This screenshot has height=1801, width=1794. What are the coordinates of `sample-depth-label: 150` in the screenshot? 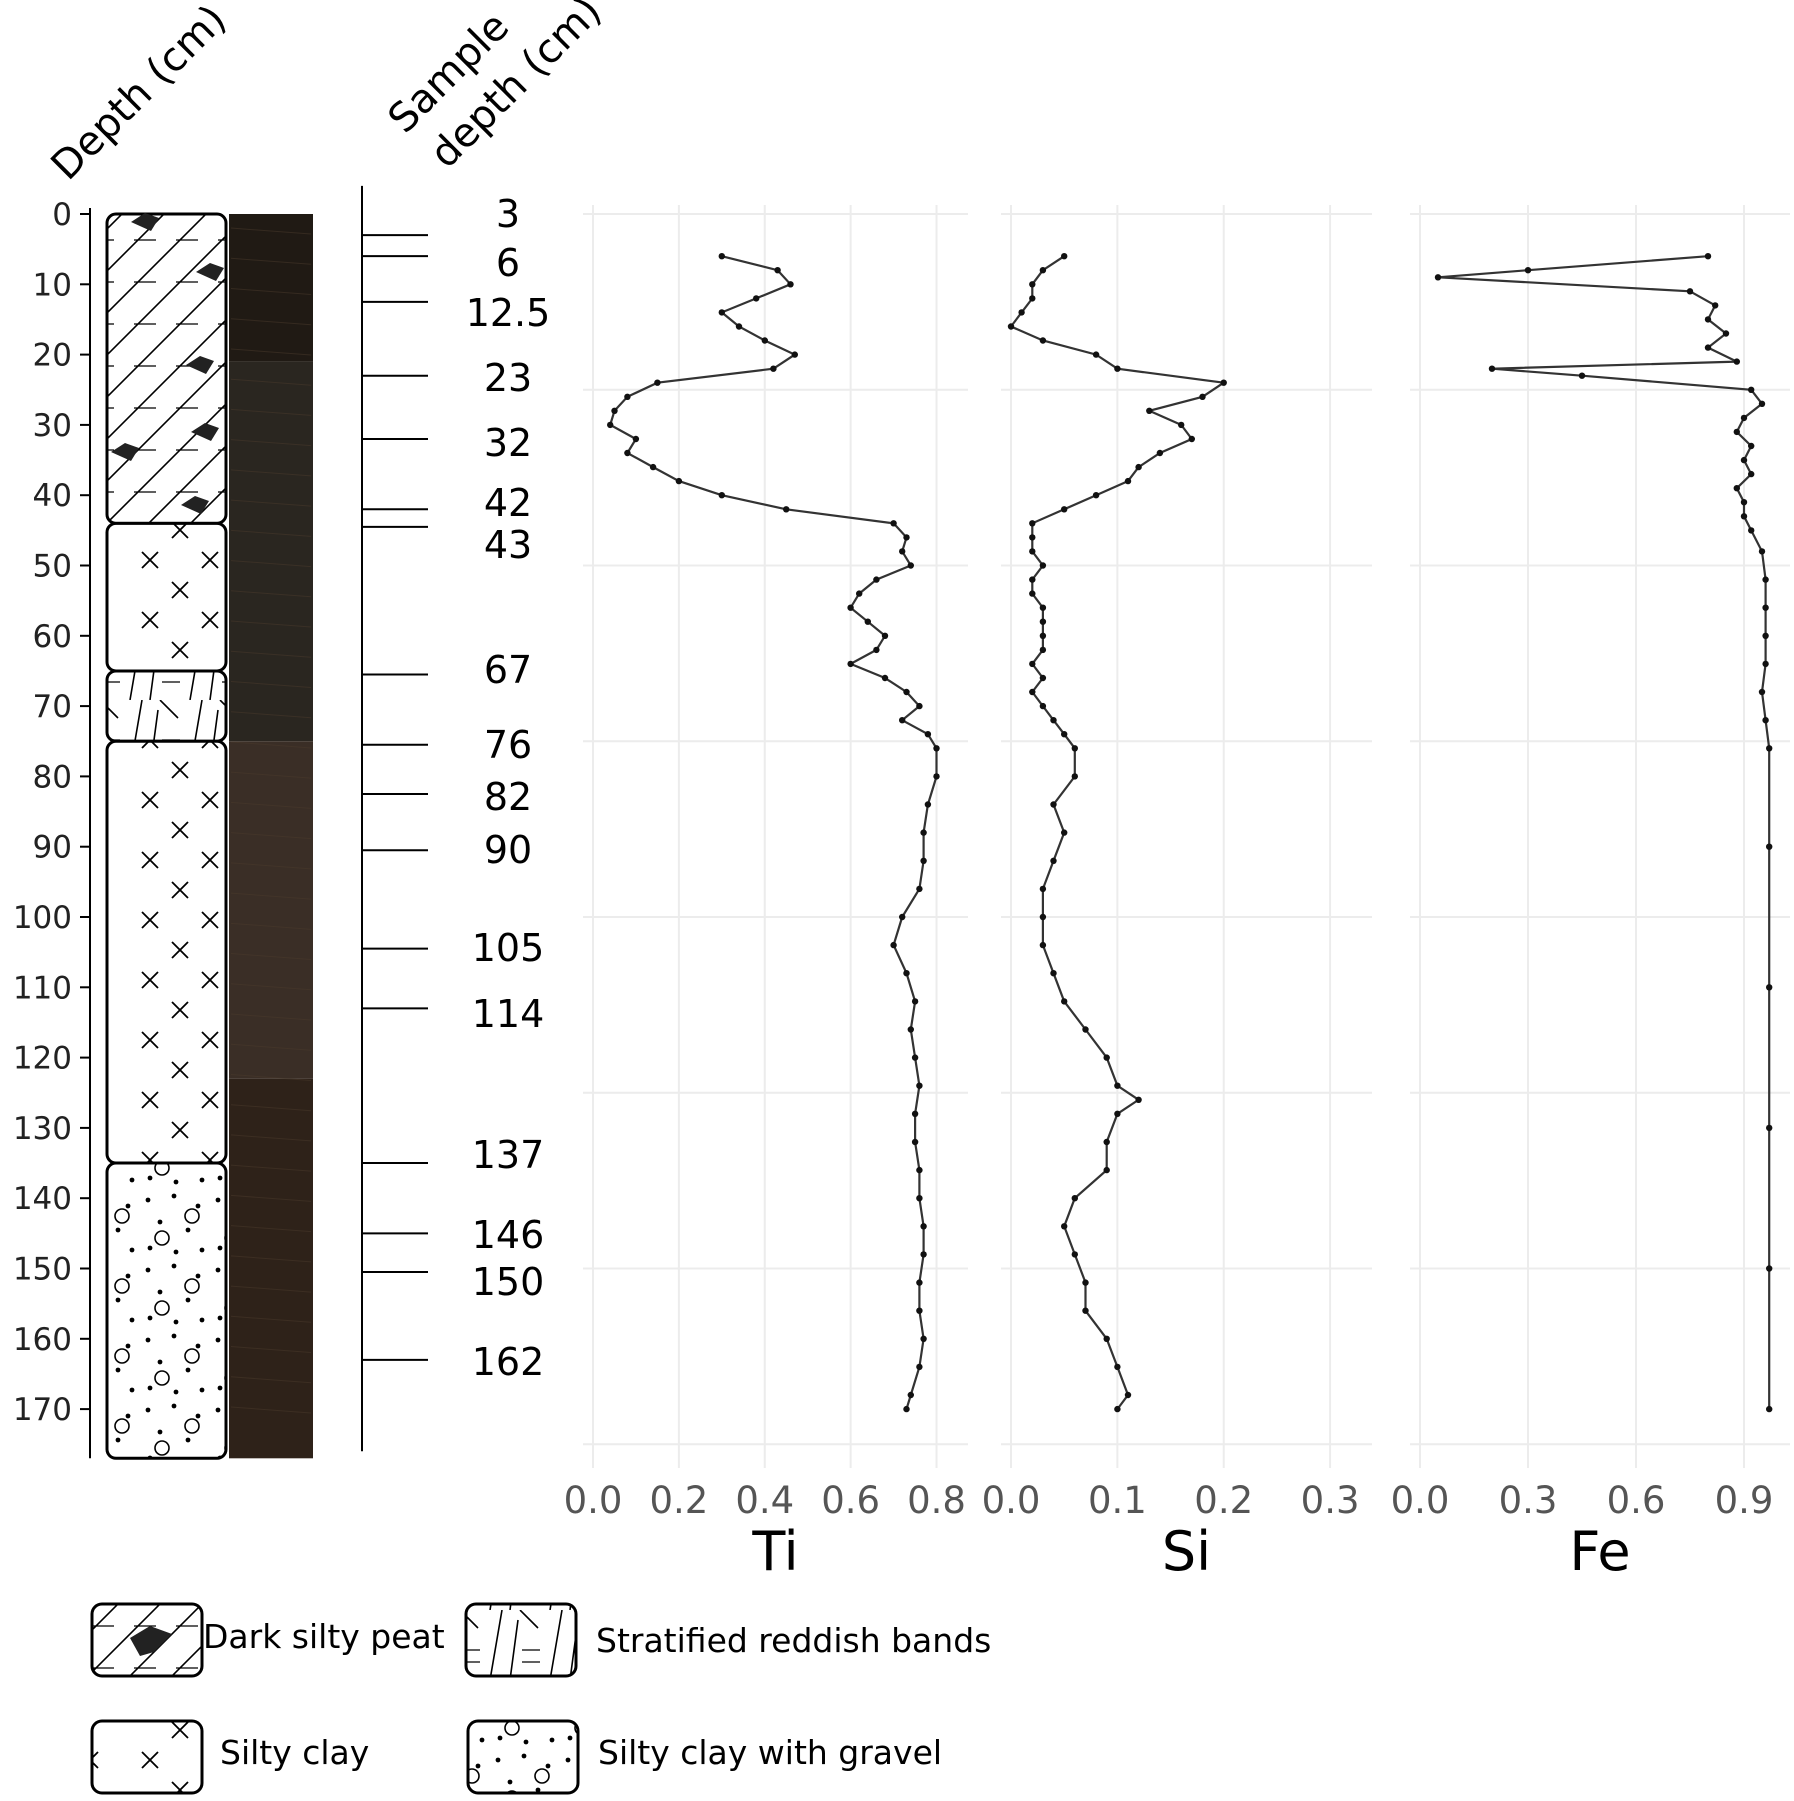 It's located at (508, 1282).